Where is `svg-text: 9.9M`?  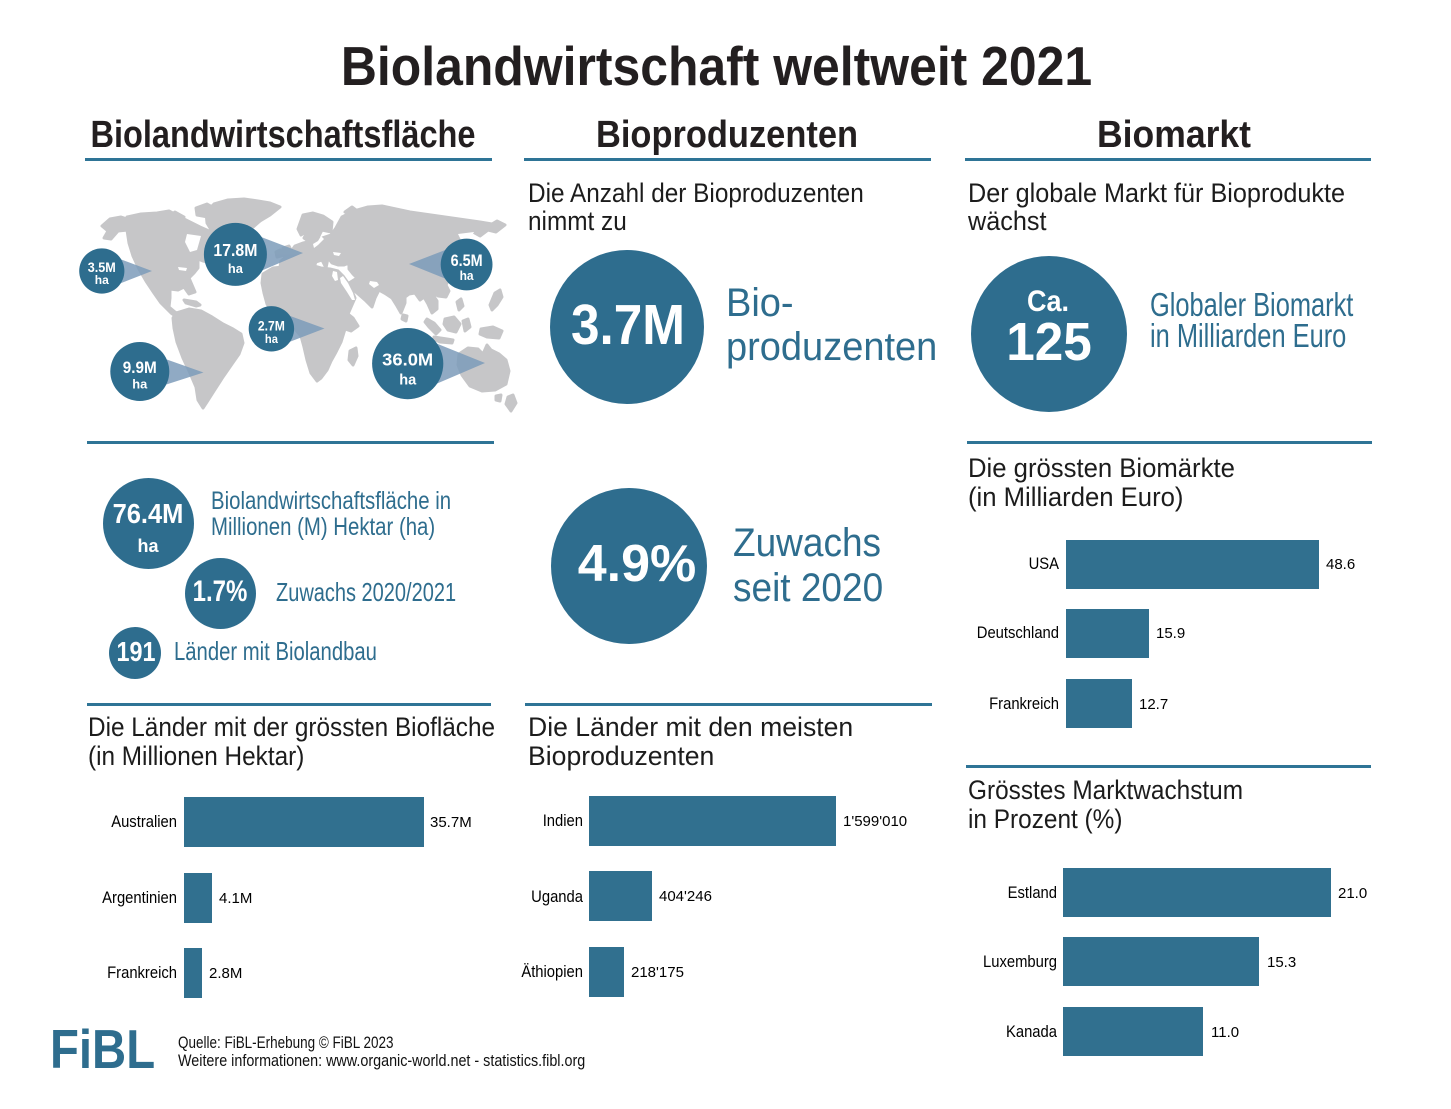
svg-text: 9.9M is located at coordinates (140, 368).